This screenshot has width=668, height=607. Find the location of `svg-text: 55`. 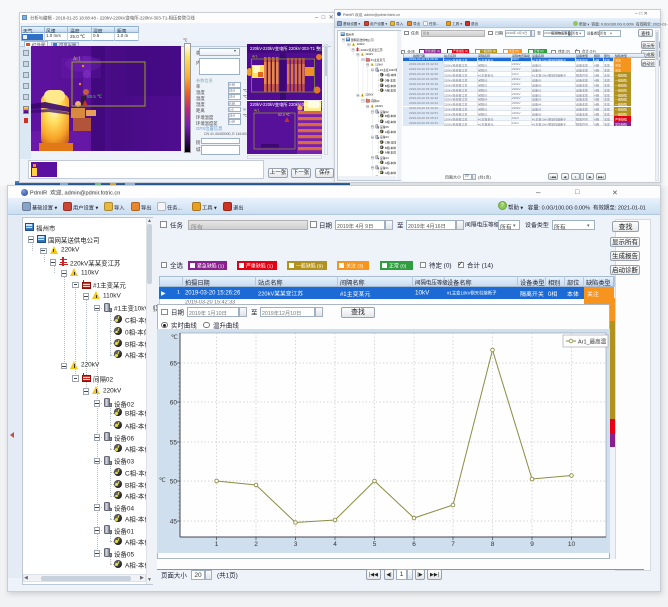

svg-text: 55 is located at coordinates (174, 443).